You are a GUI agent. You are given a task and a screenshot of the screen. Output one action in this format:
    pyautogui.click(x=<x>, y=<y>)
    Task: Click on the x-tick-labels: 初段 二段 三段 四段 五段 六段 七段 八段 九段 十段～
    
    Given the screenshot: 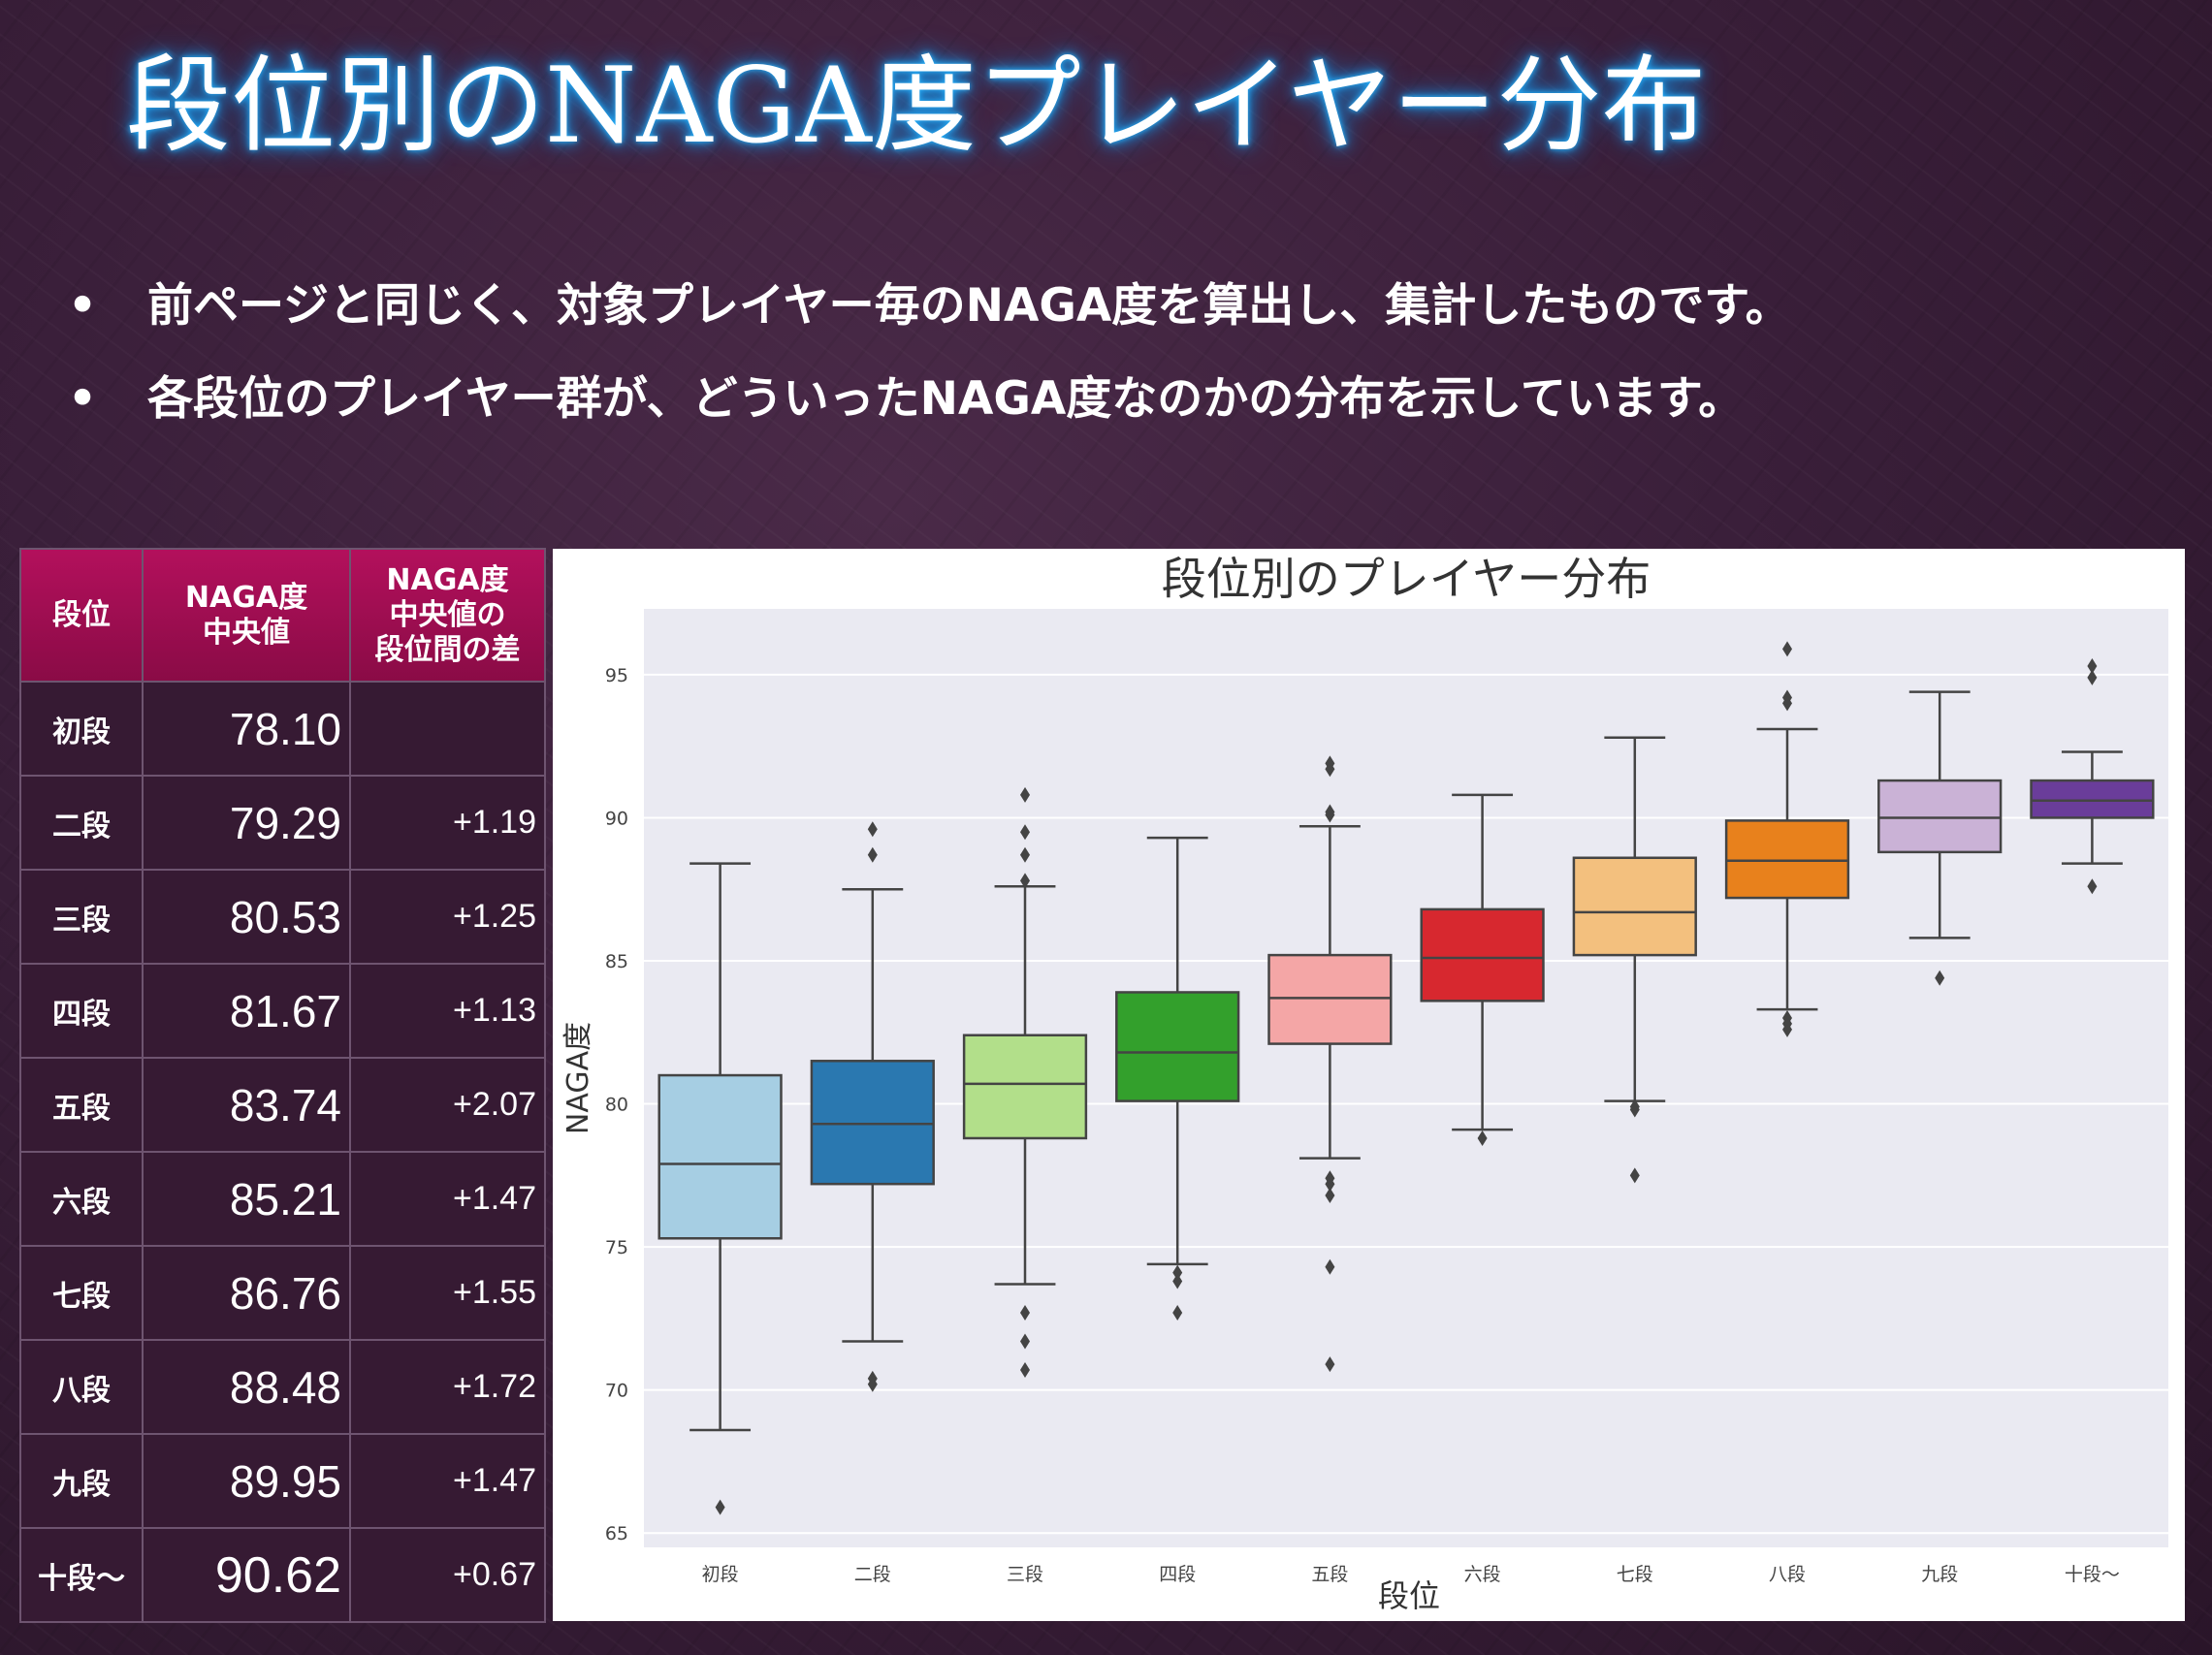 What is the action you would take?
    pyautogui.click(x=1411, y=1575)
    